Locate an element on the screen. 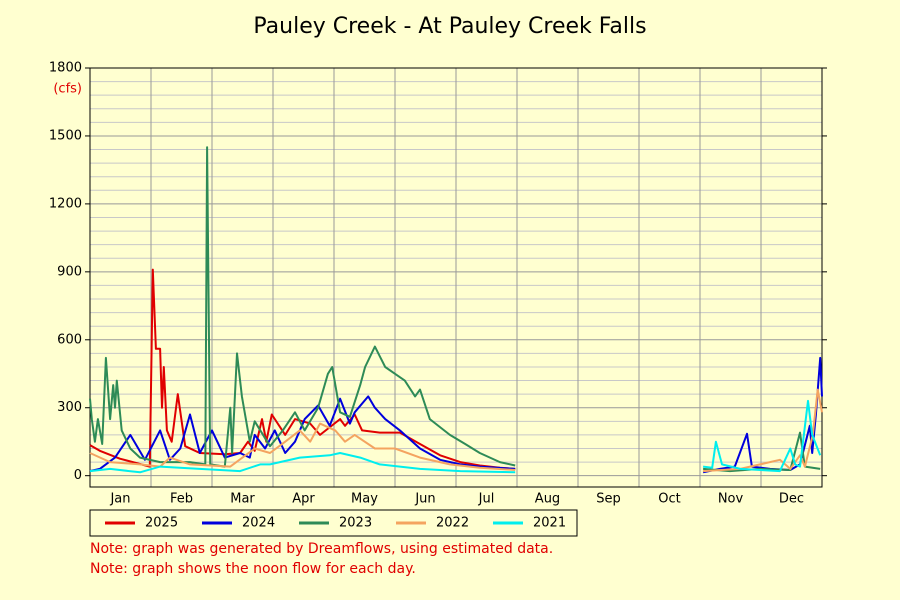  x-tick-label: Apr is located at coordinates (303, 499).